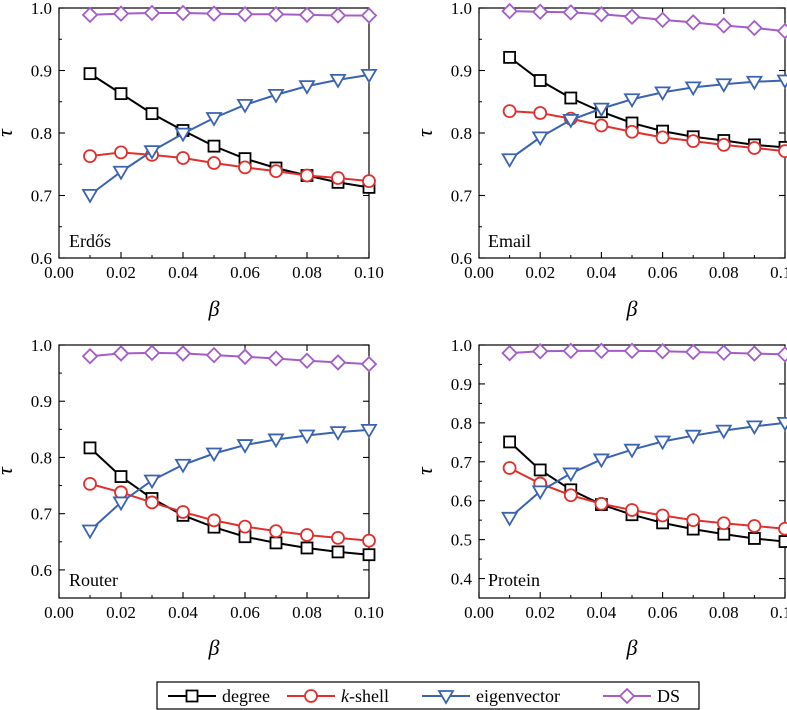 This screenshot has height=710, width=787. I want to click on series-eigenvector, so click(229, 481).